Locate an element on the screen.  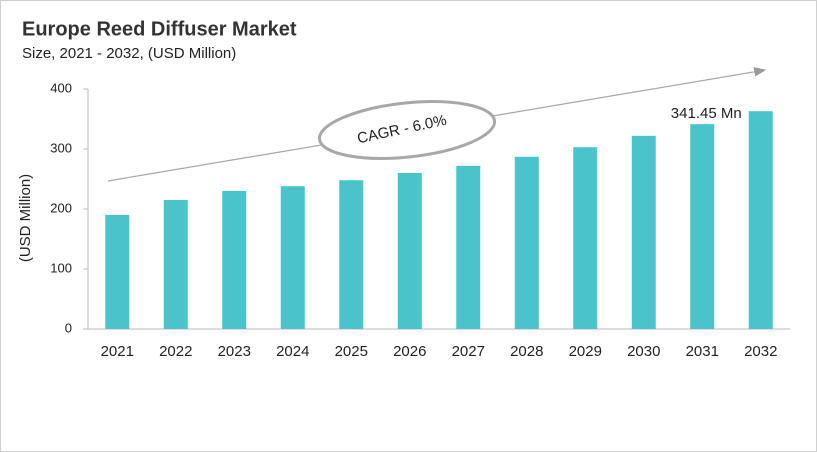
y-tick-label: 400 is located at coordinates (61, 87).